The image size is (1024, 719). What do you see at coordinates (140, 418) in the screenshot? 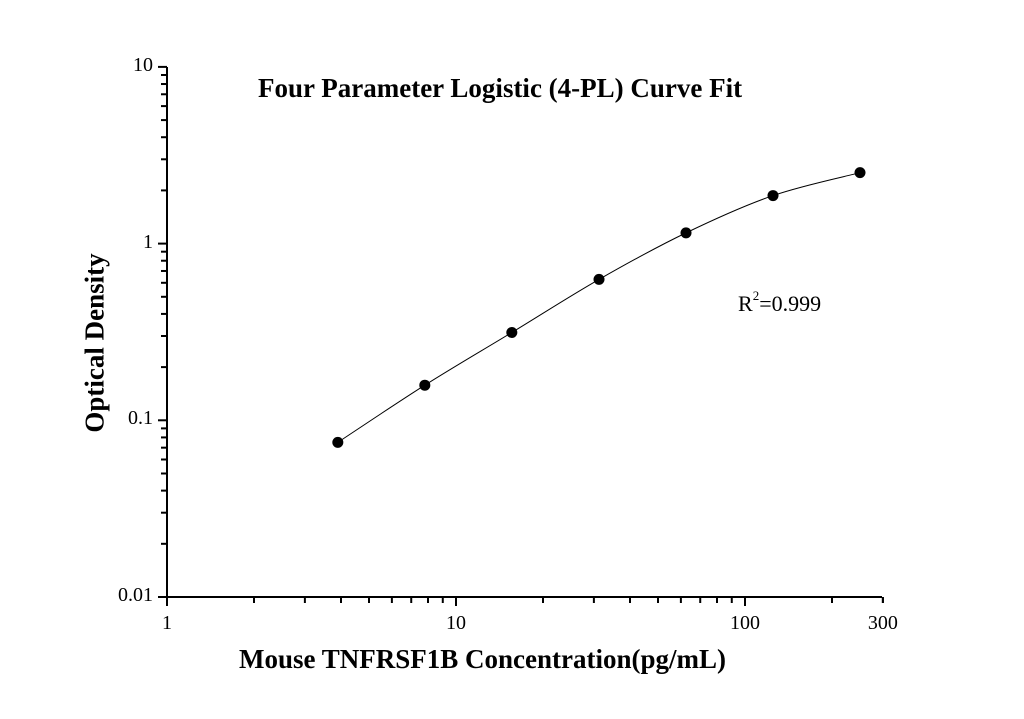
I see `y-tick-label: 0.1` at bounding box center [140, 418].